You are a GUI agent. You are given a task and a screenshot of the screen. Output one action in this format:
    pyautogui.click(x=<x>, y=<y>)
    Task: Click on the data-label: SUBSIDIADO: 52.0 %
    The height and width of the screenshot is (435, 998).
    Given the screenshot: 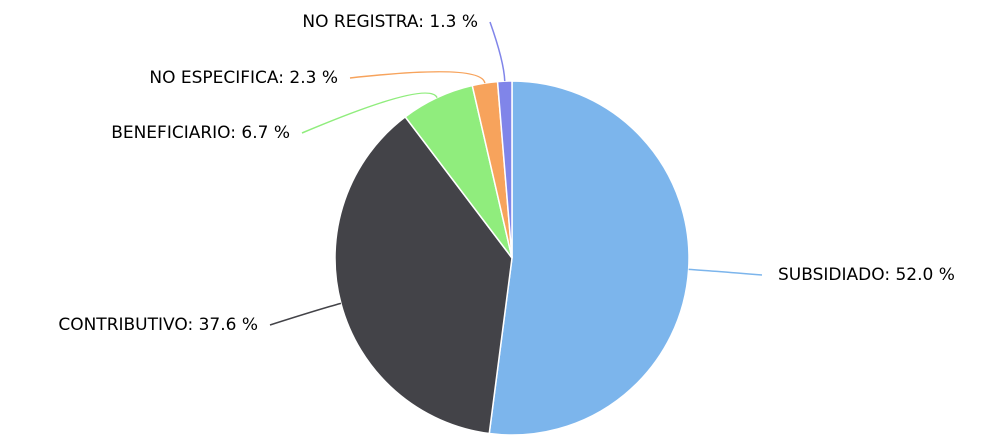 What is the action you would take?
    pyautogui.click(x=866, y=275)
    